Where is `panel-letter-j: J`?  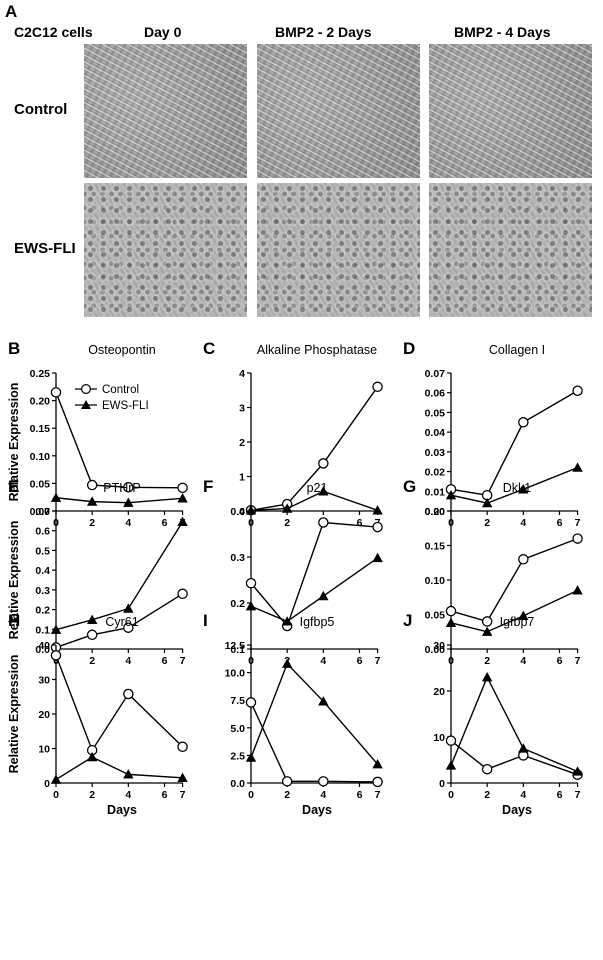
panel-letter-j: J is located at coordinates (407, 620).